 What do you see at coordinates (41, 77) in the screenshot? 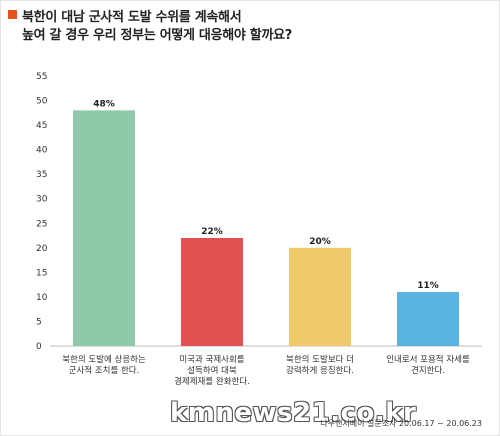
I see `y-tick-label: 55` at bounding box center [41, 77].